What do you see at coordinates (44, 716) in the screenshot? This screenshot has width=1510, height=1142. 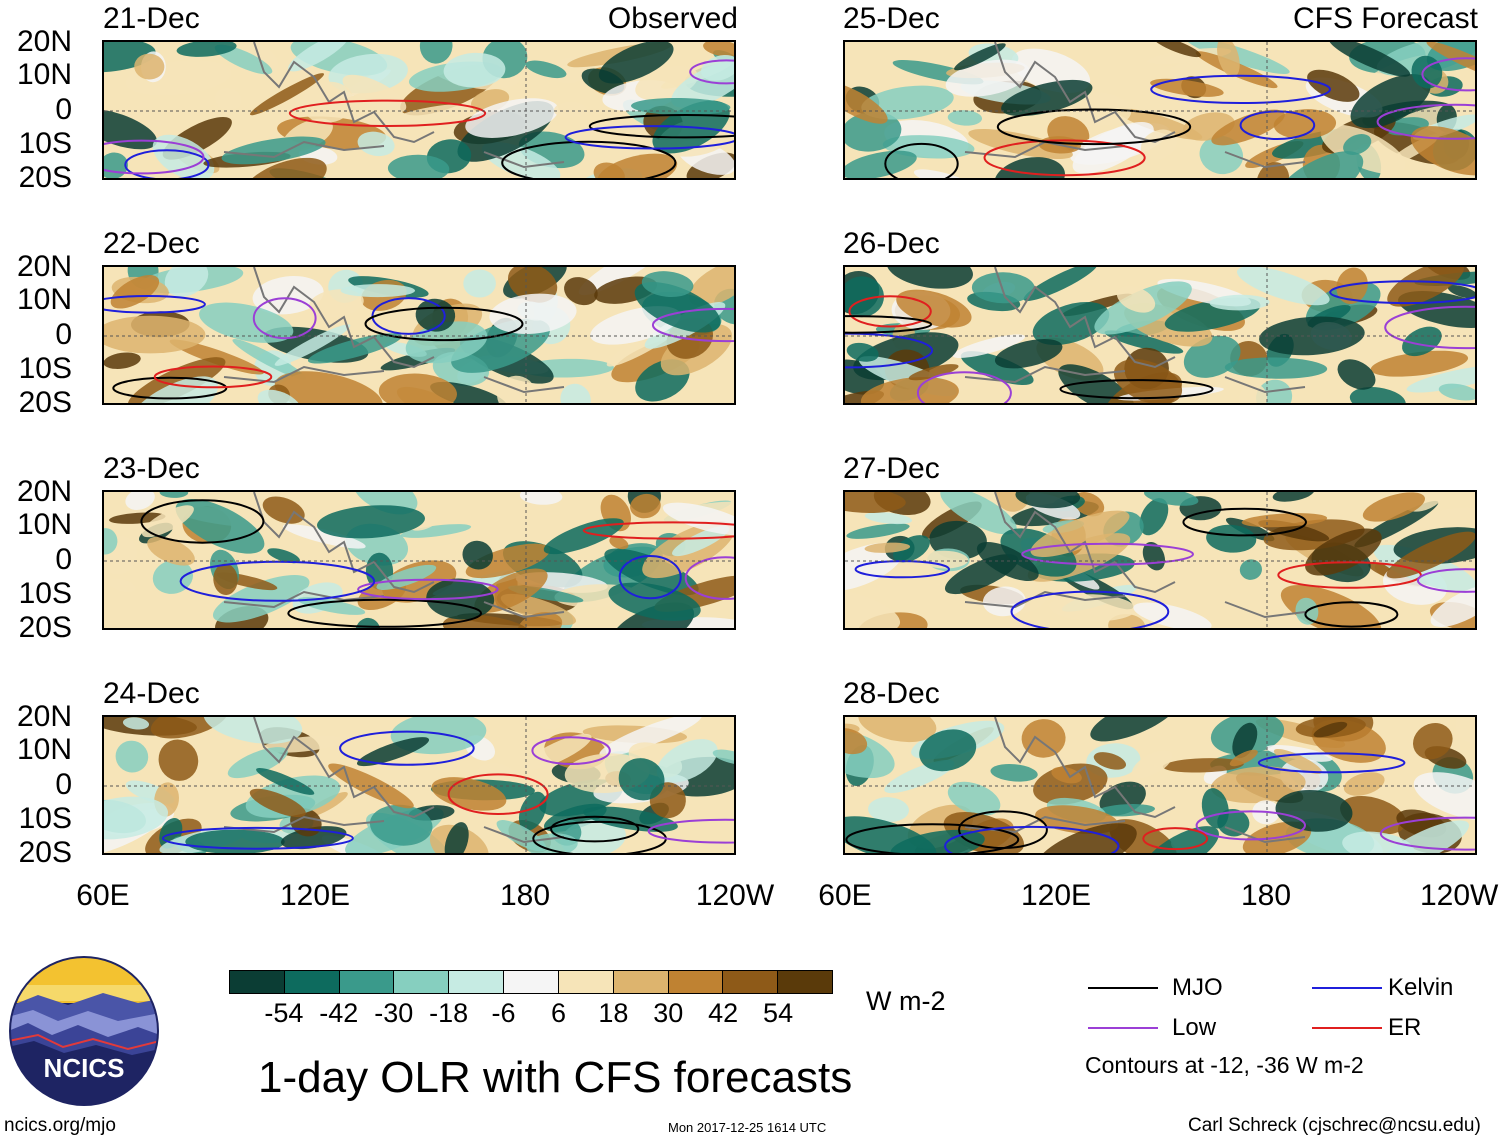 I see `lat-label: 20N` at bounding box center [44, 716].